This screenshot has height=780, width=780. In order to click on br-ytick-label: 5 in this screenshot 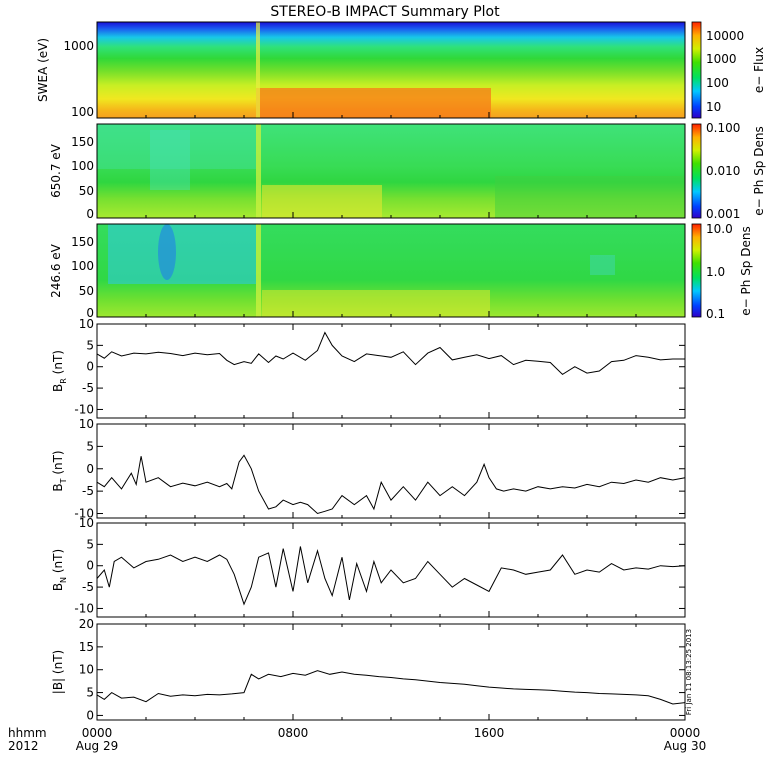, I will do `click(90, 345)`.